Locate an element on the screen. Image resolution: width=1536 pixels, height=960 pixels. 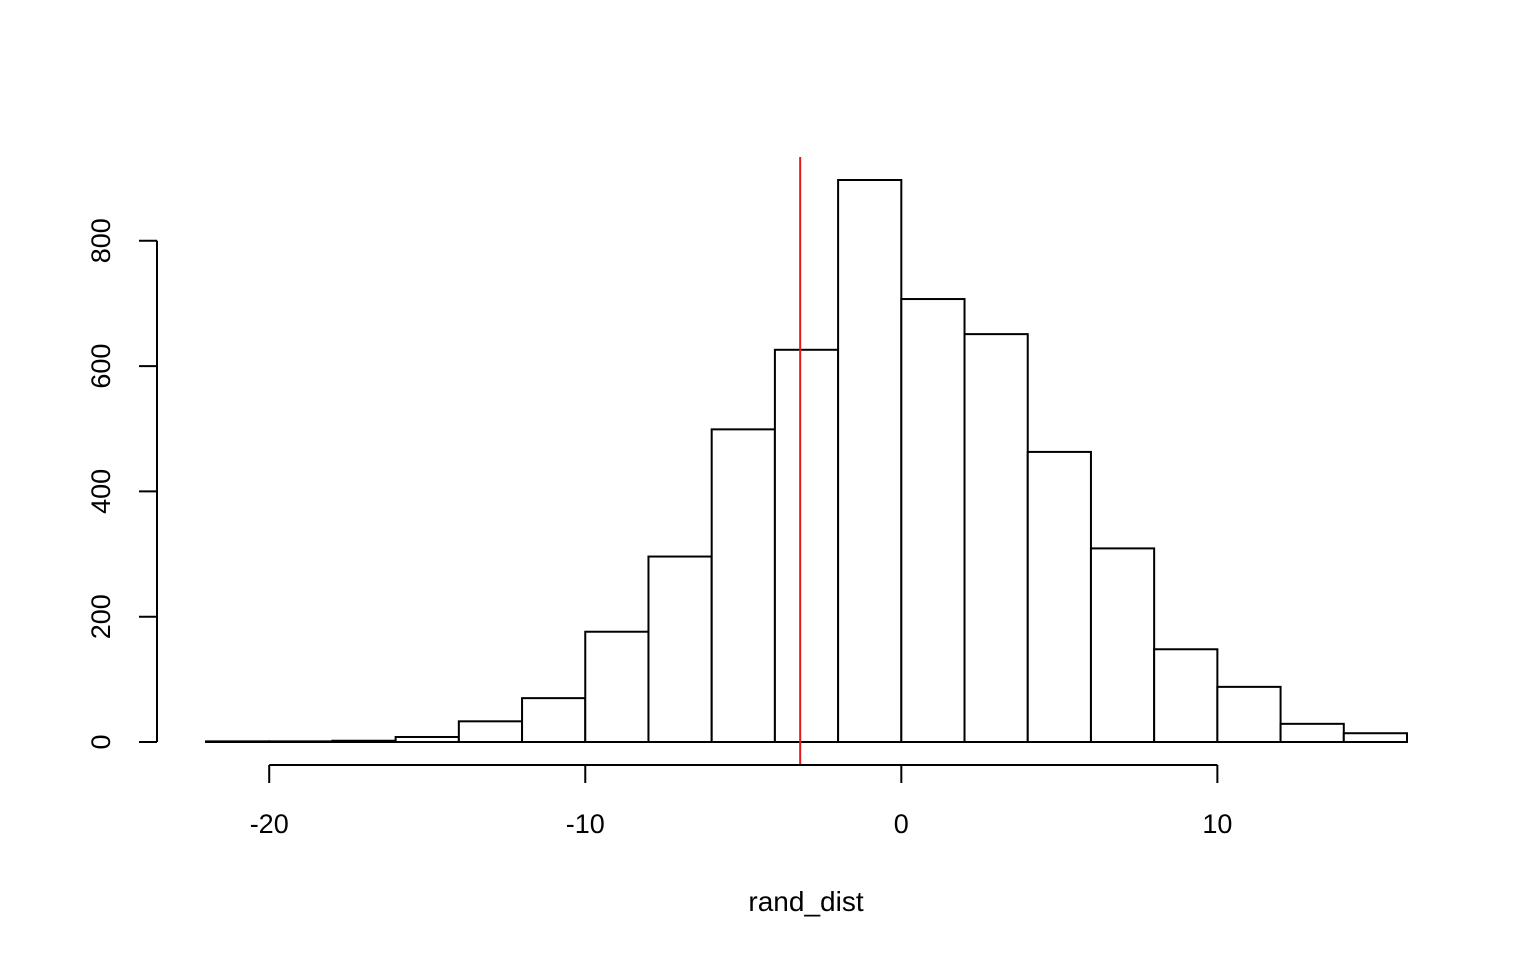
x-tick-label: 10 is located at coordinates (1217, 824).